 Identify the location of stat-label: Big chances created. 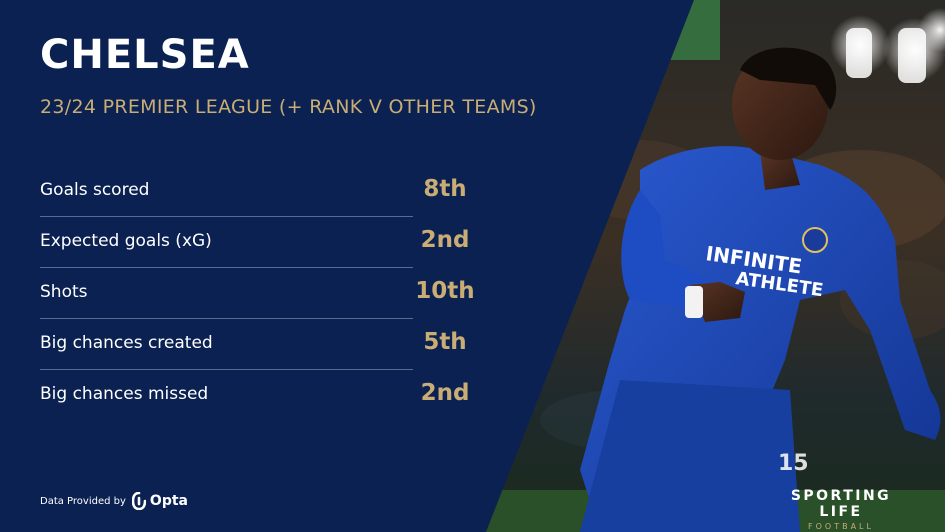
(126, 343).